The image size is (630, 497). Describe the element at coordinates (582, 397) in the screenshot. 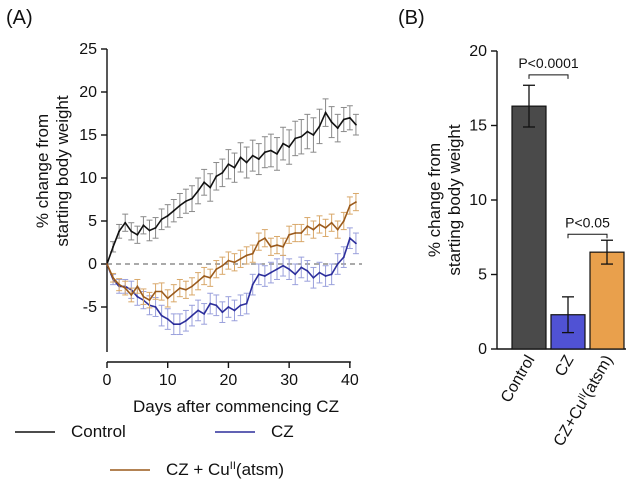

I see `bar-category-superscript: II` at that location.